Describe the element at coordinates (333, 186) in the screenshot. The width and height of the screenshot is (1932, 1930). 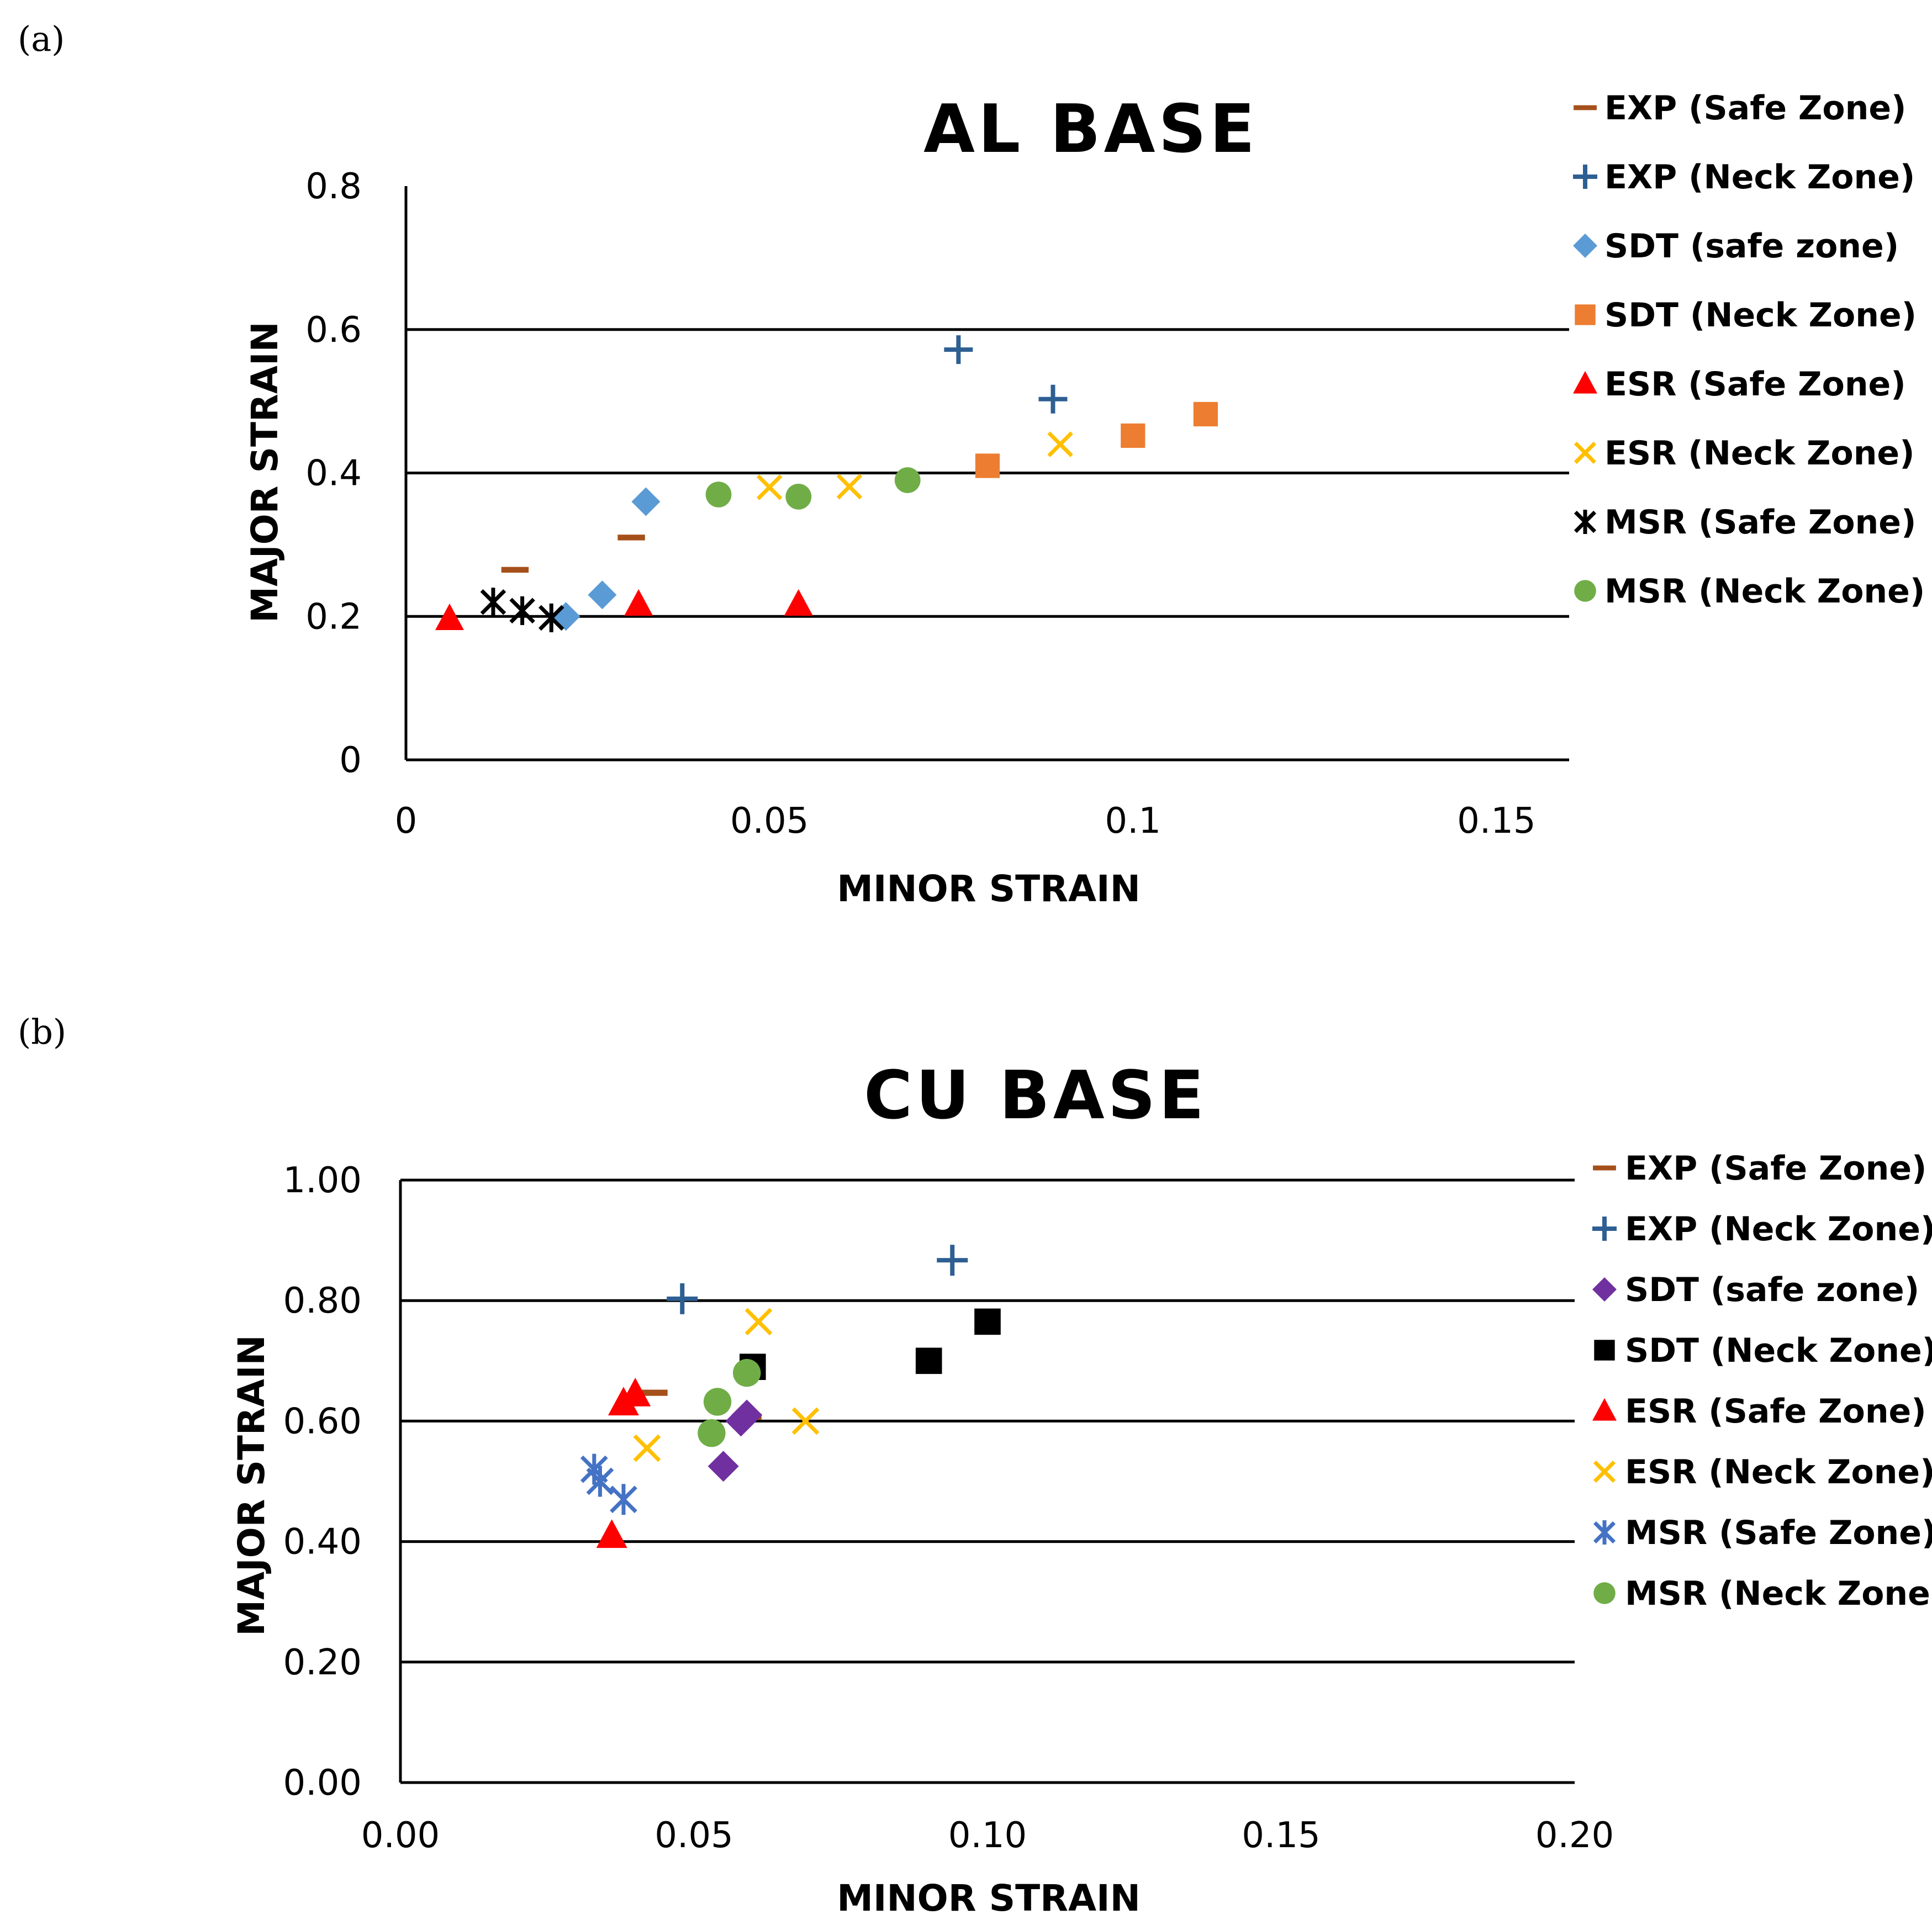
I see `chart-a-y-tick-label: 0.8` at that location.